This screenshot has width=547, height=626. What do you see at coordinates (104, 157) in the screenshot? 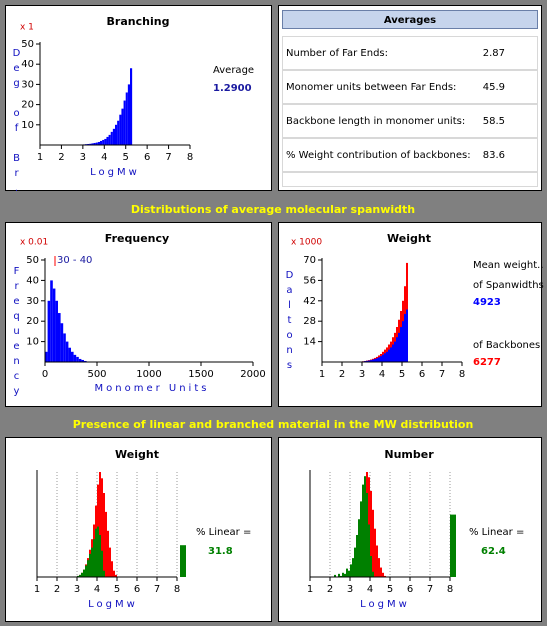
I see `x-tick-label: 4` at bounding box center [104, 157].